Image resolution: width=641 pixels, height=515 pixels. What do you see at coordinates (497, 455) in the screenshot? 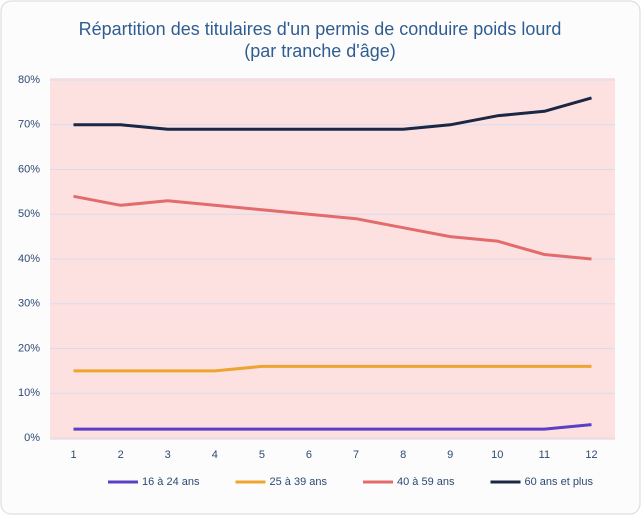
I see `x-tick-label: 10` at bounding box center [497, 455].